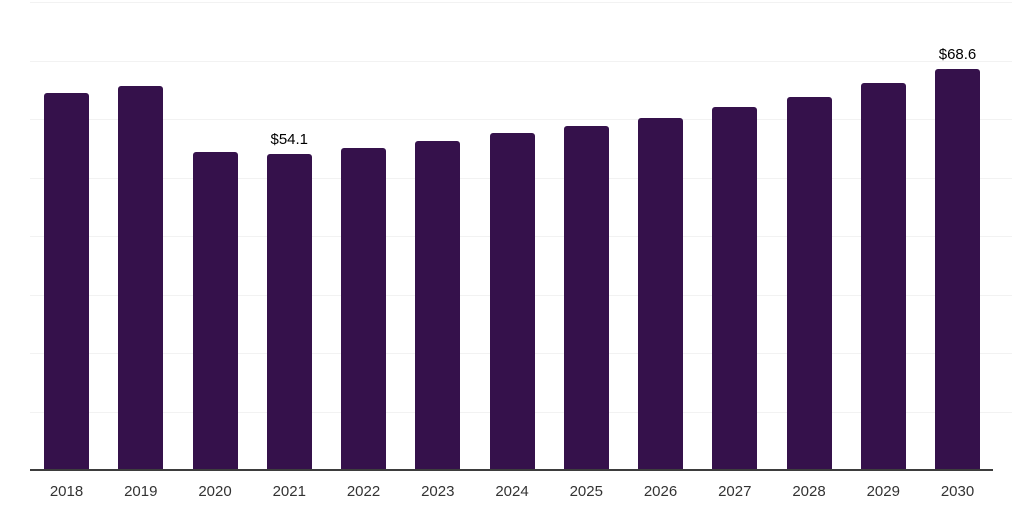 This screenshot has width=1024, height=512. What do you see at coordinates (215, 491) in the screenshot?
I see `x-tick-label-2020: 2020` at bounding box center [215, 491].